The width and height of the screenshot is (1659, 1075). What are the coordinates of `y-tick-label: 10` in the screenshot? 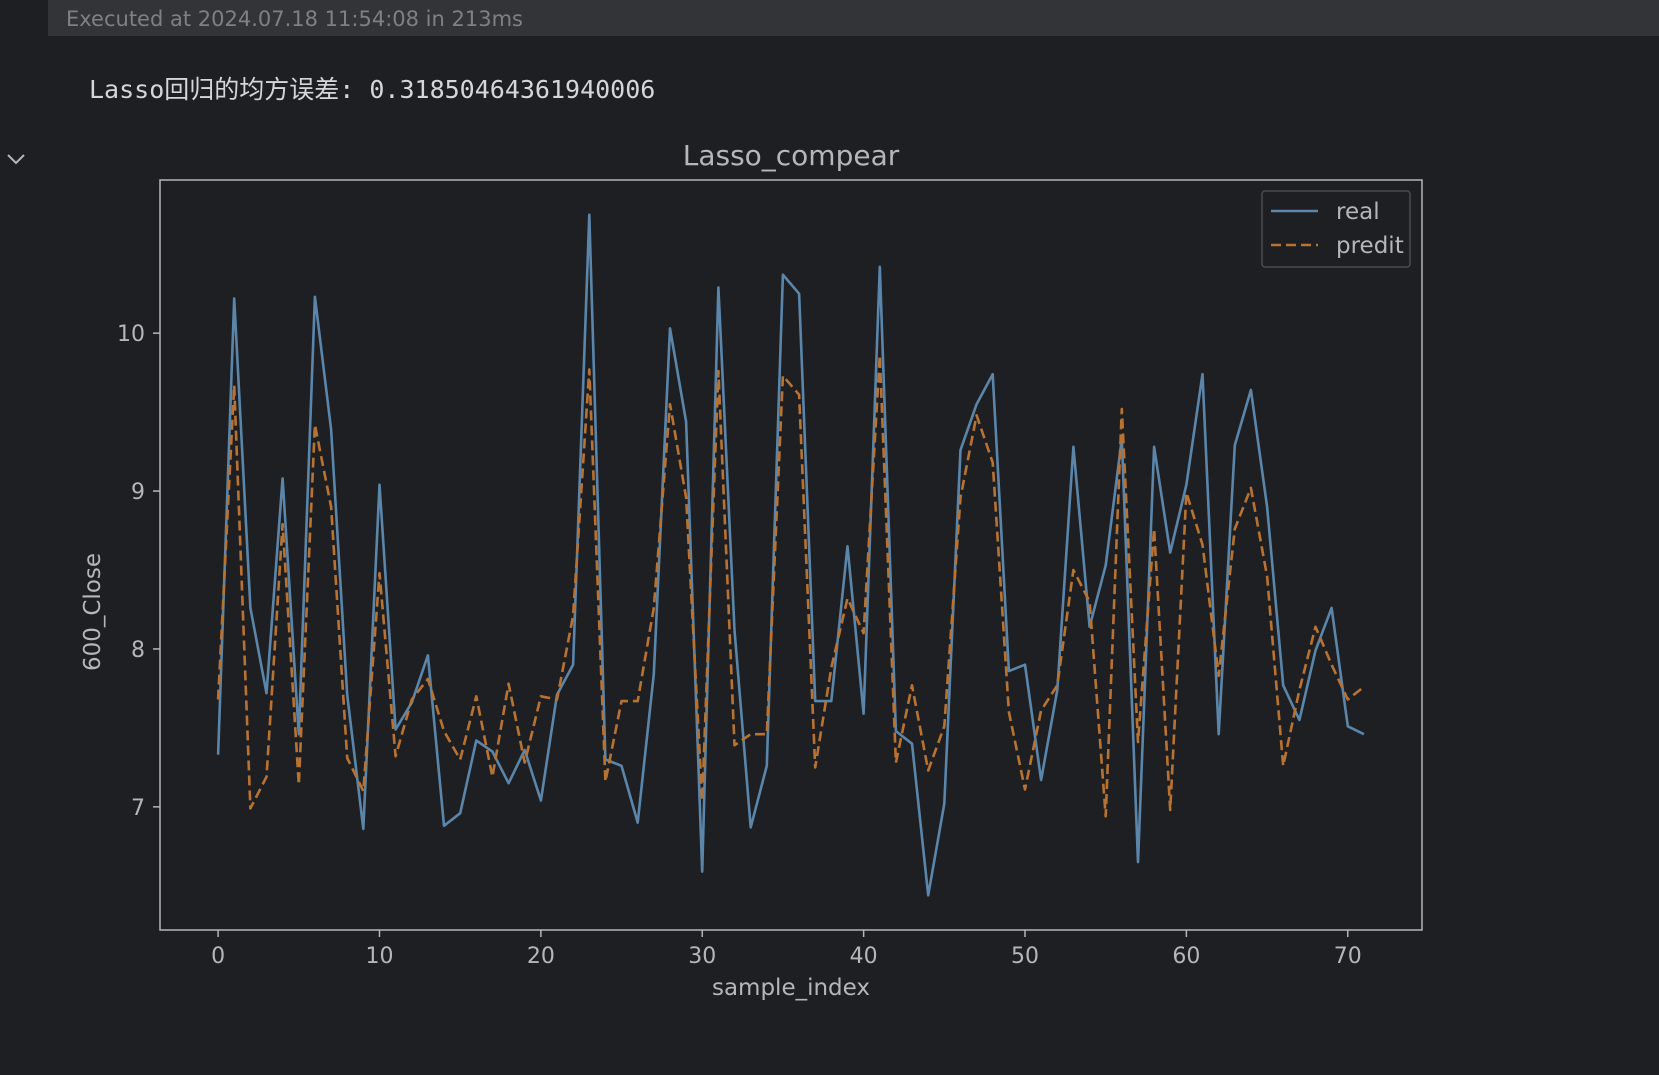 It's located at (131, 334).